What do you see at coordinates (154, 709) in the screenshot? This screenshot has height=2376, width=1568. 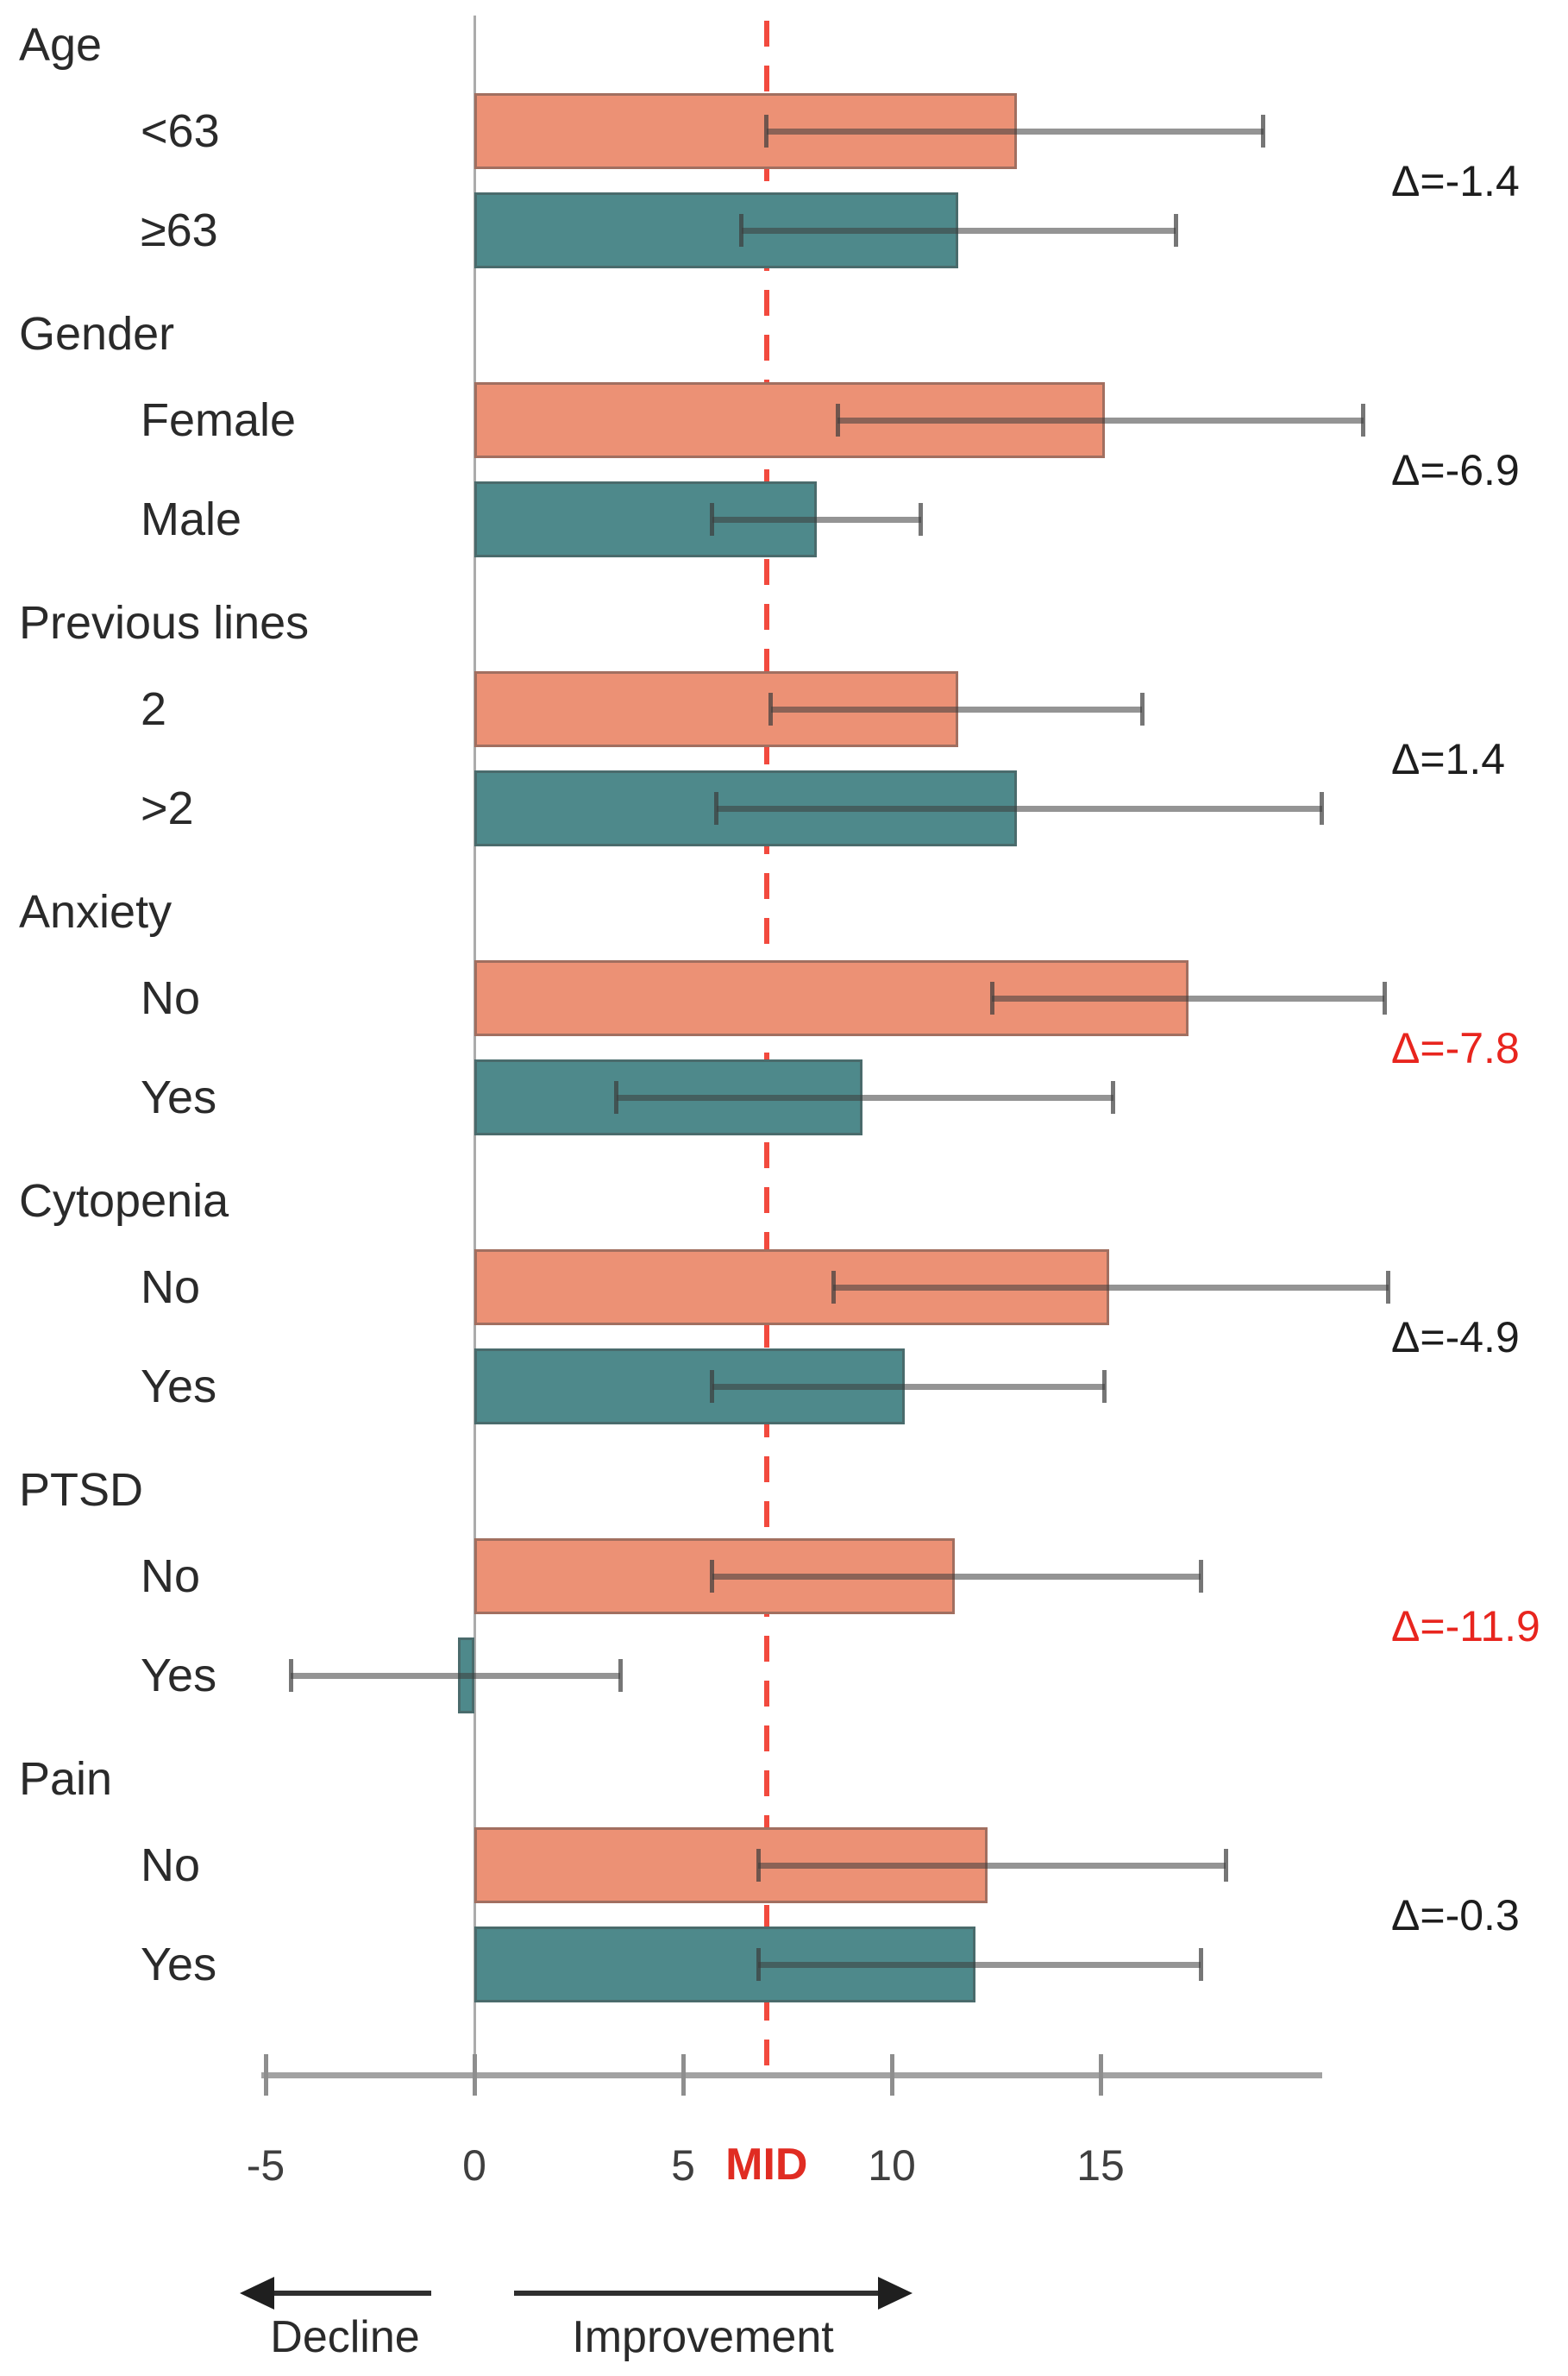 I see `bar-label: 2` at bounding box center [154, 709].